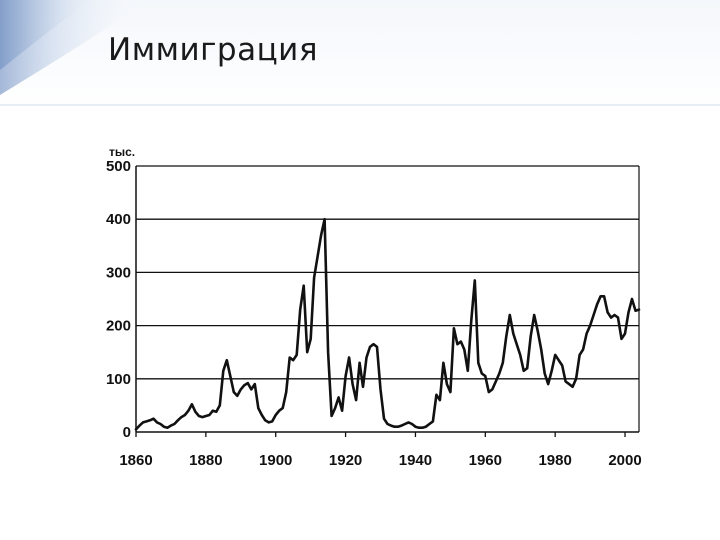 Image resolution: width=720 pixels, height=540 pixels. I want to click on x-tick-label-1940: 1940, so click(415, 460).